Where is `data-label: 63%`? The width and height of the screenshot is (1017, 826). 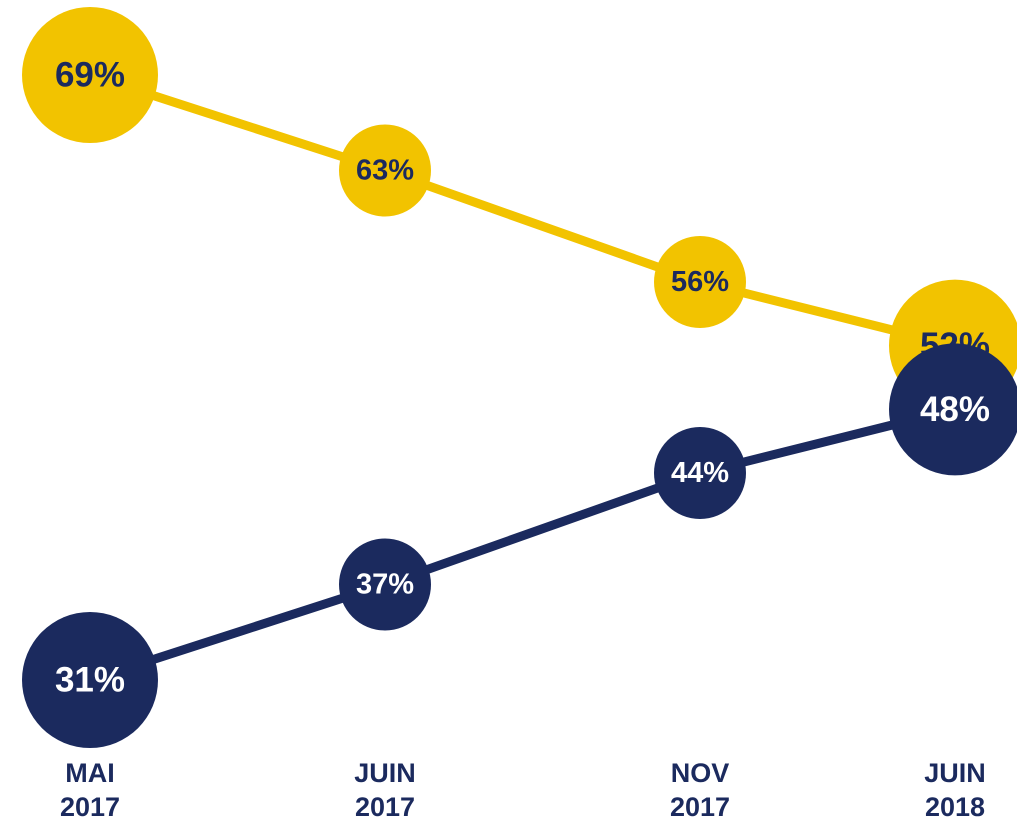 data-label: 63% is located at coordinates (385, 171).